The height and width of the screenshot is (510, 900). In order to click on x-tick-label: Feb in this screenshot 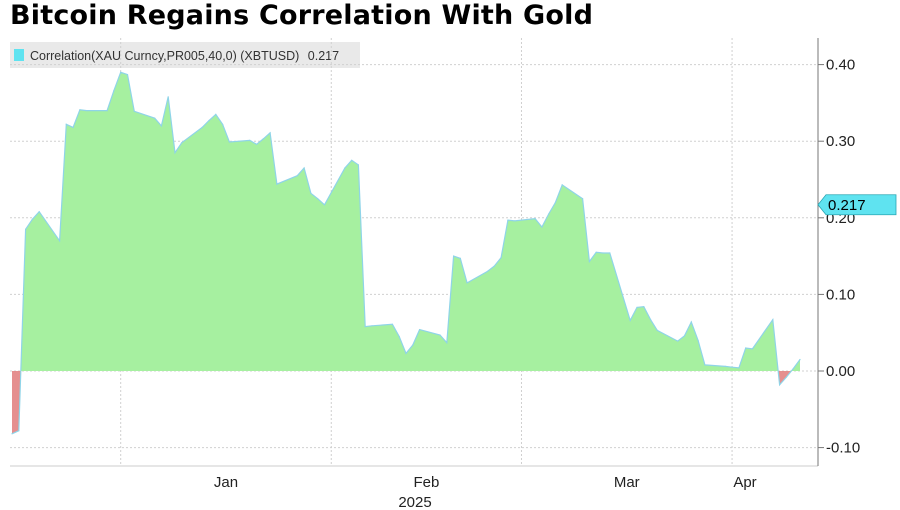, I will do `click(426, 482)`.